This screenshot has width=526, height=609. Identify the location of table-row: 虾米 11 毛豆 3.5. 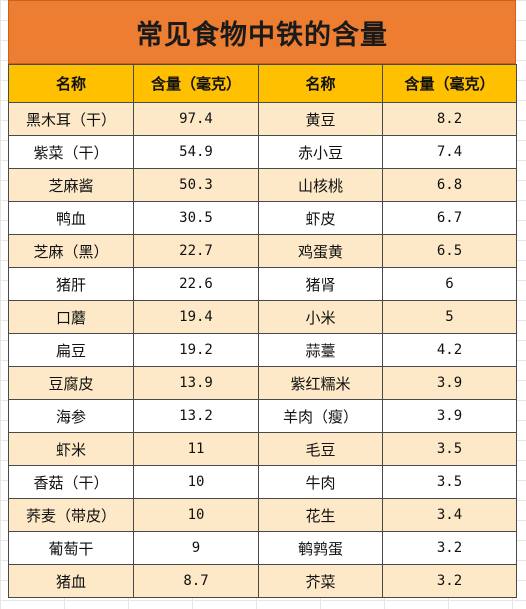
(262, 449).